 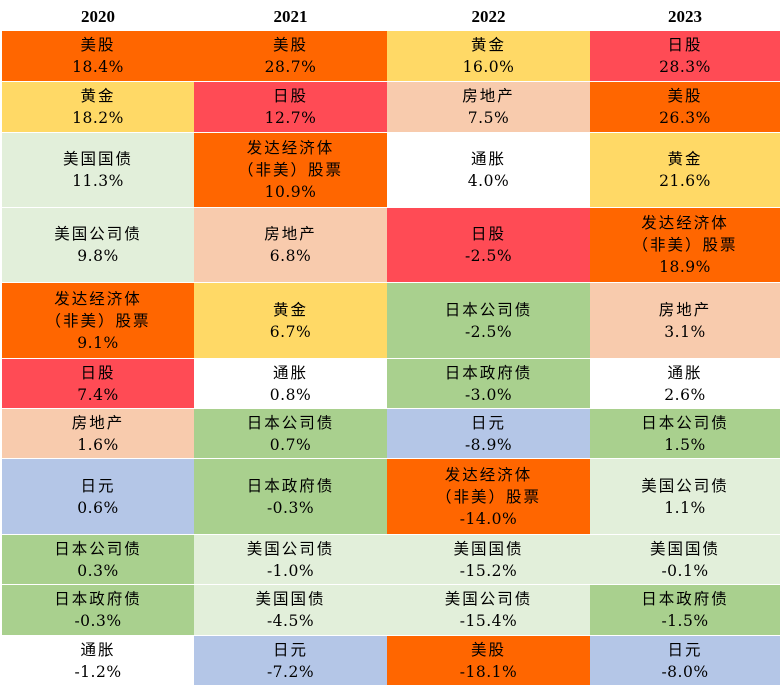 What do you see at coordinates (488, 444) in the screenshot?
I see `return-value: -8.9%` at bounding box center [488, 444].